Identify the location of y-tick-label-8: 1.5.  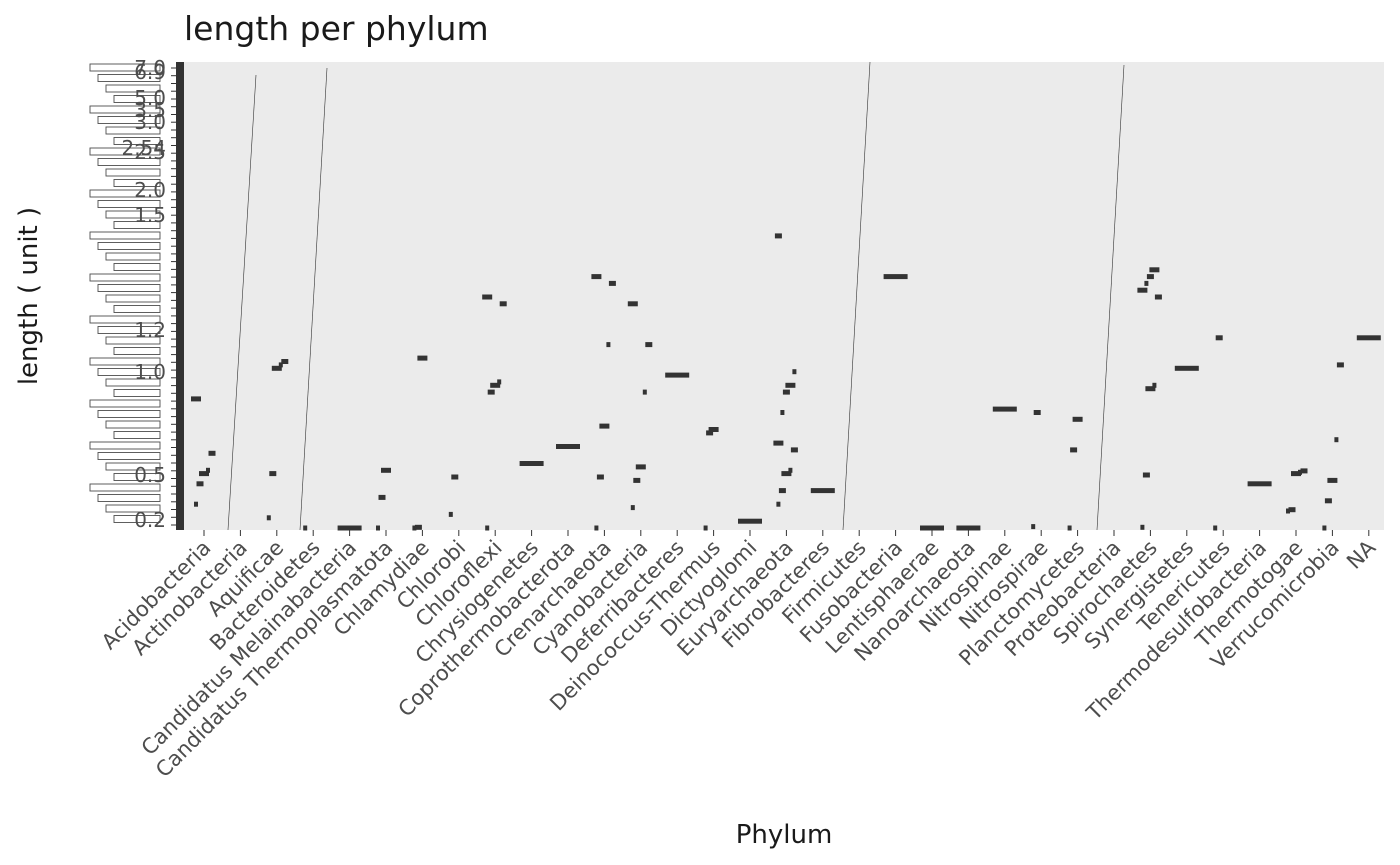
(150, 215).